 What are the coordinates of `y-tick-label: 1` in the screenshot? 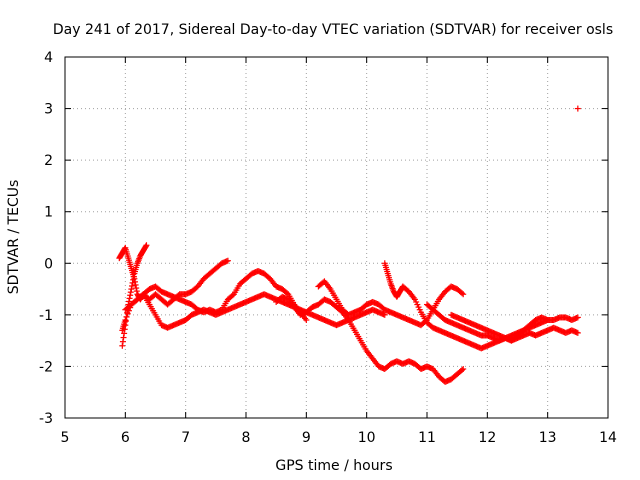 It's located at (48, 213).